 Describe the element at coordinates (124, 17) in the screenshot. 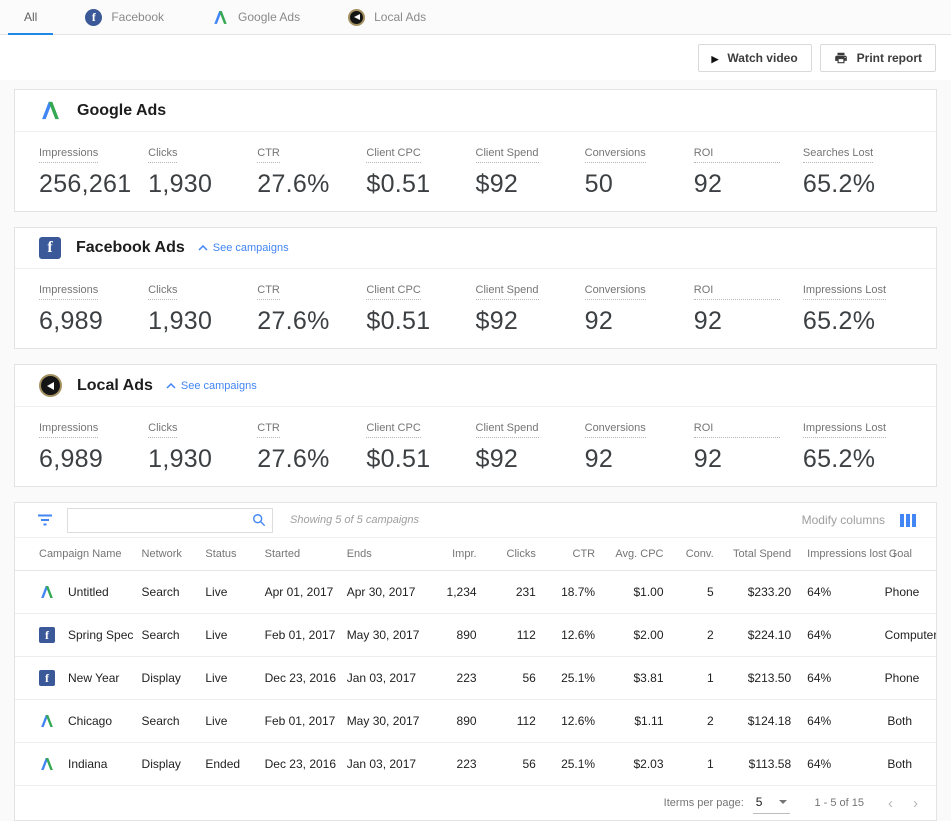

I see `tab-facebook: Facebook` at that location.